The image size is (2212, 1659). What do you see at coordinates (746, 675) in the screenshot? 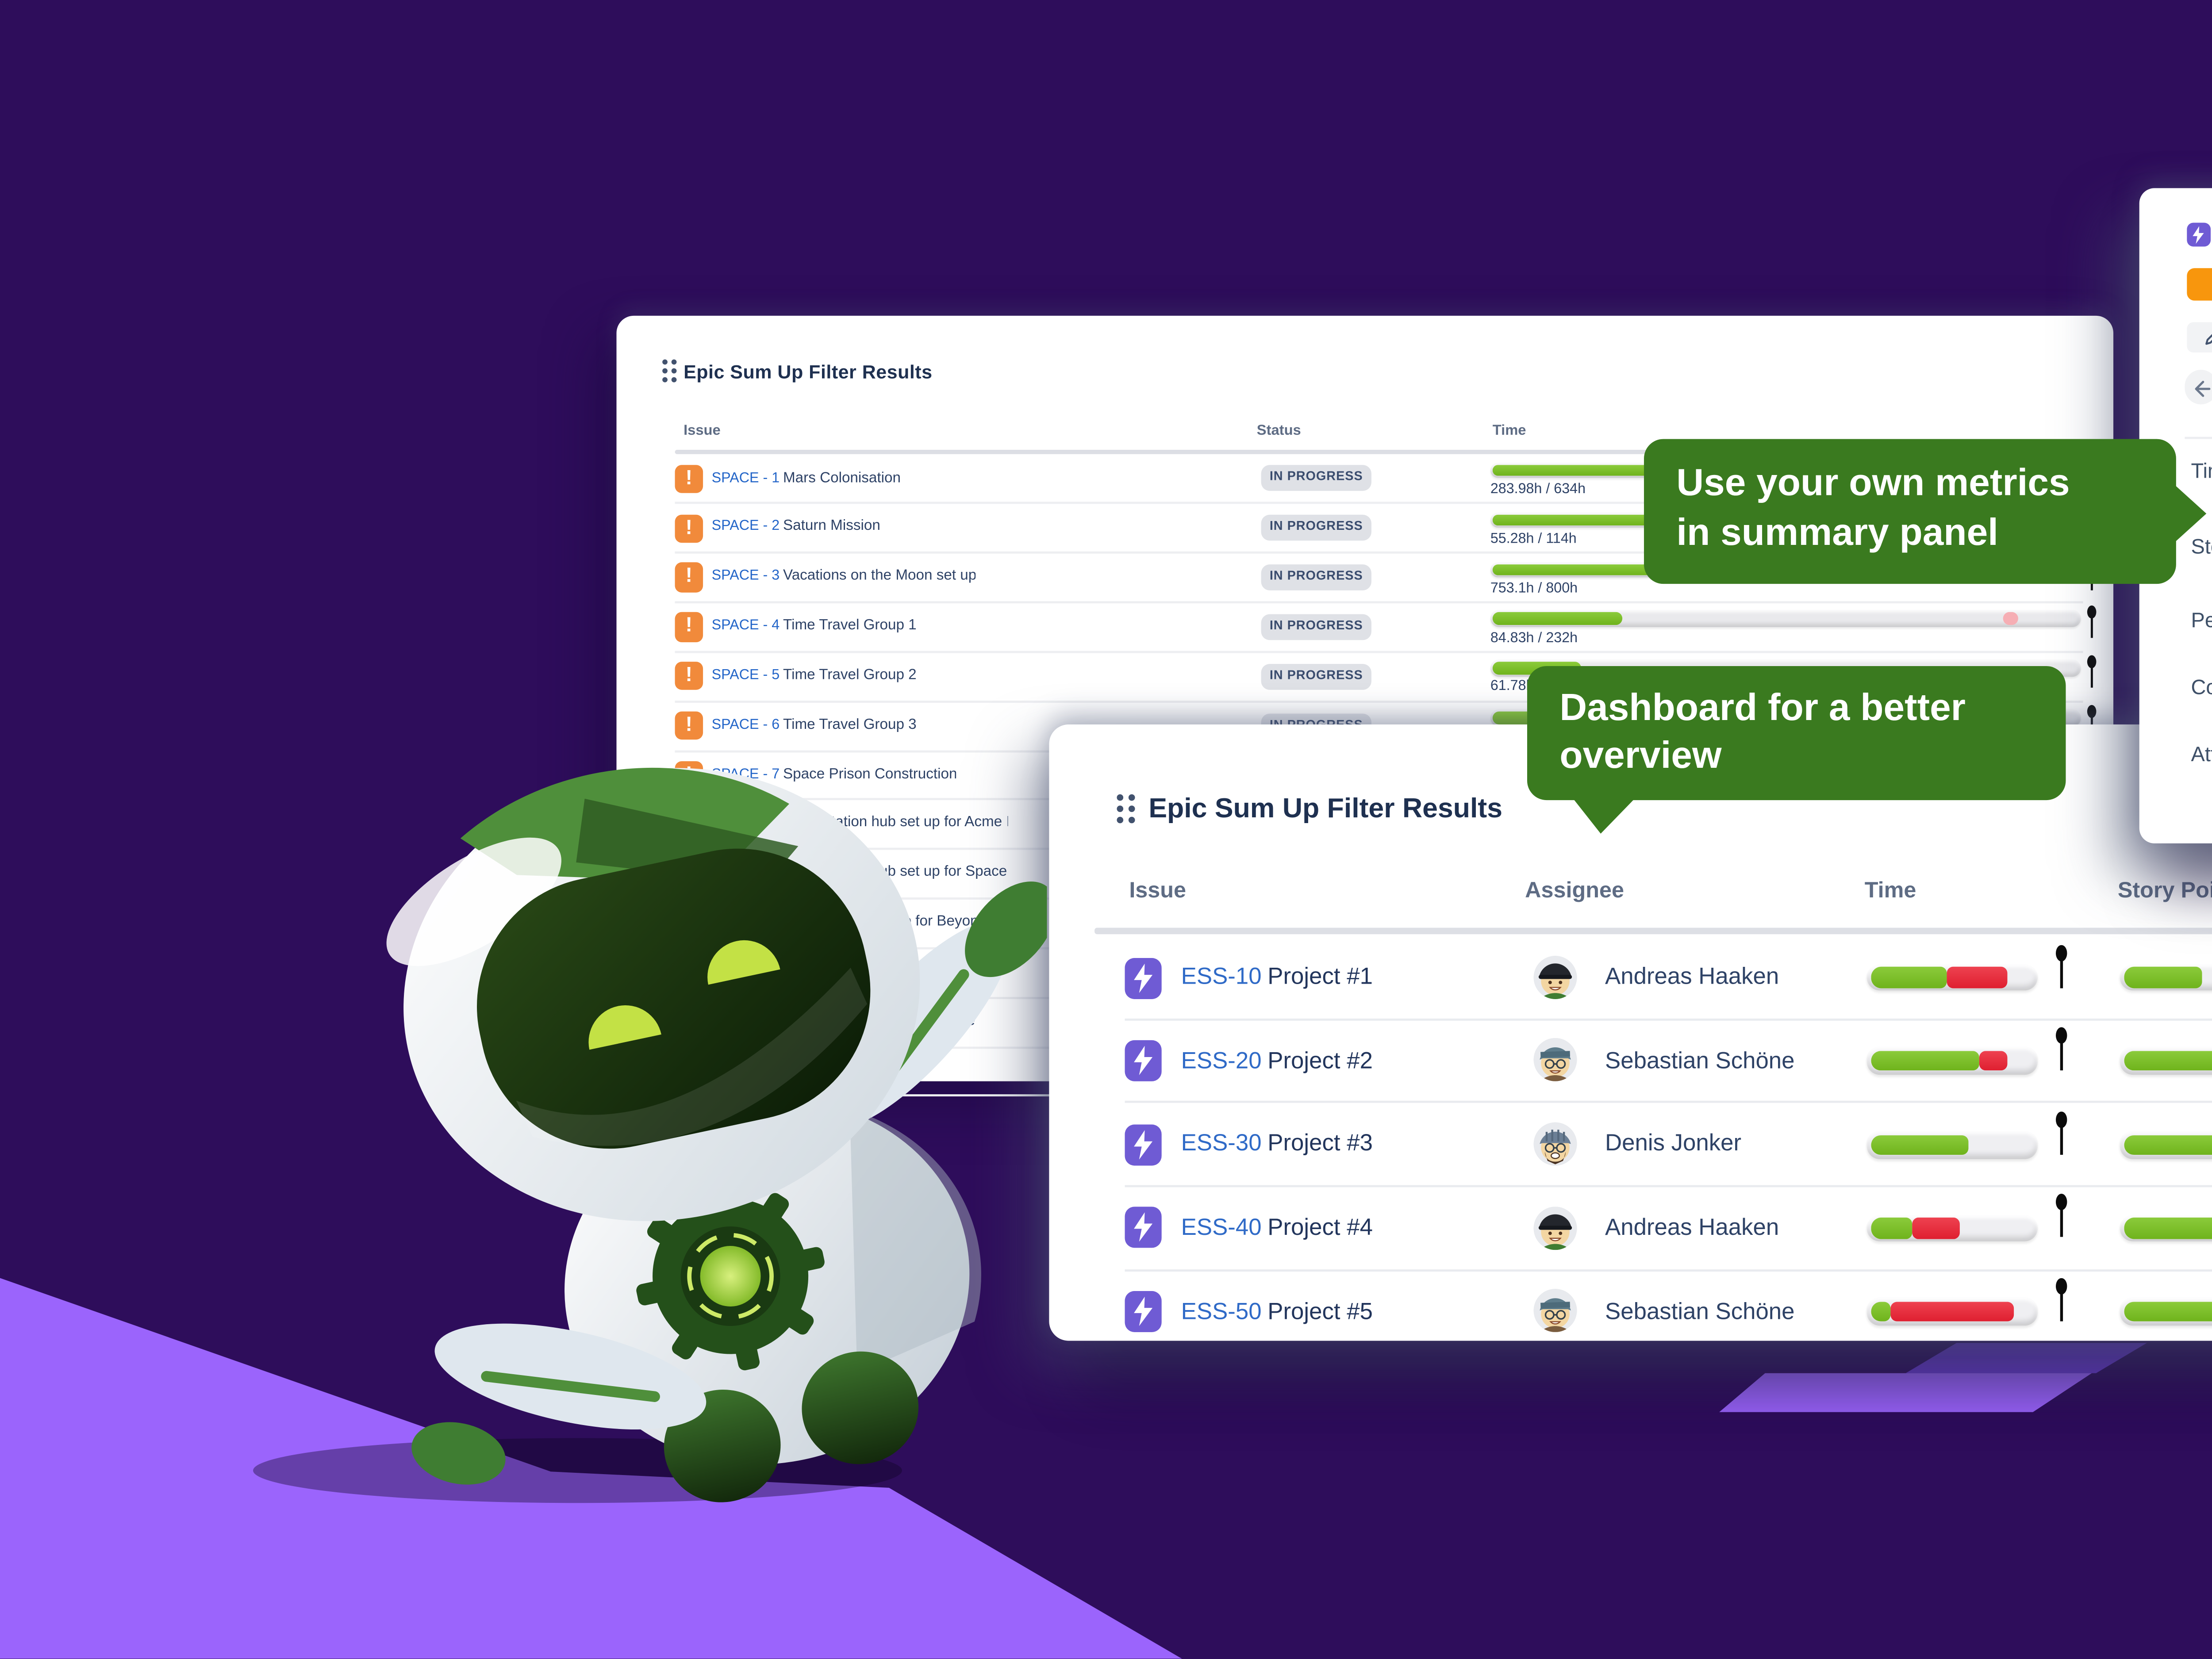
I see `issue-key-link: SPACE - 5` at bounding box center [746, 675].